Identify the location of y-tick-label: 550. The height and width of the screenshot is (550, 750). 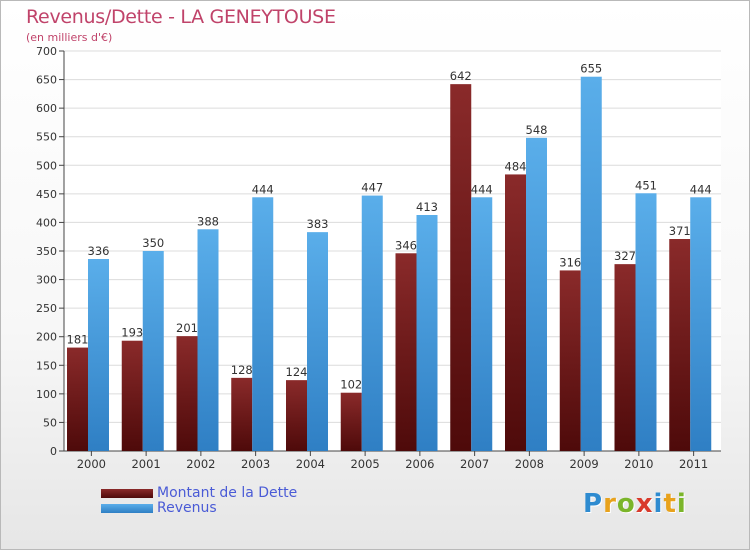
(46, 137).